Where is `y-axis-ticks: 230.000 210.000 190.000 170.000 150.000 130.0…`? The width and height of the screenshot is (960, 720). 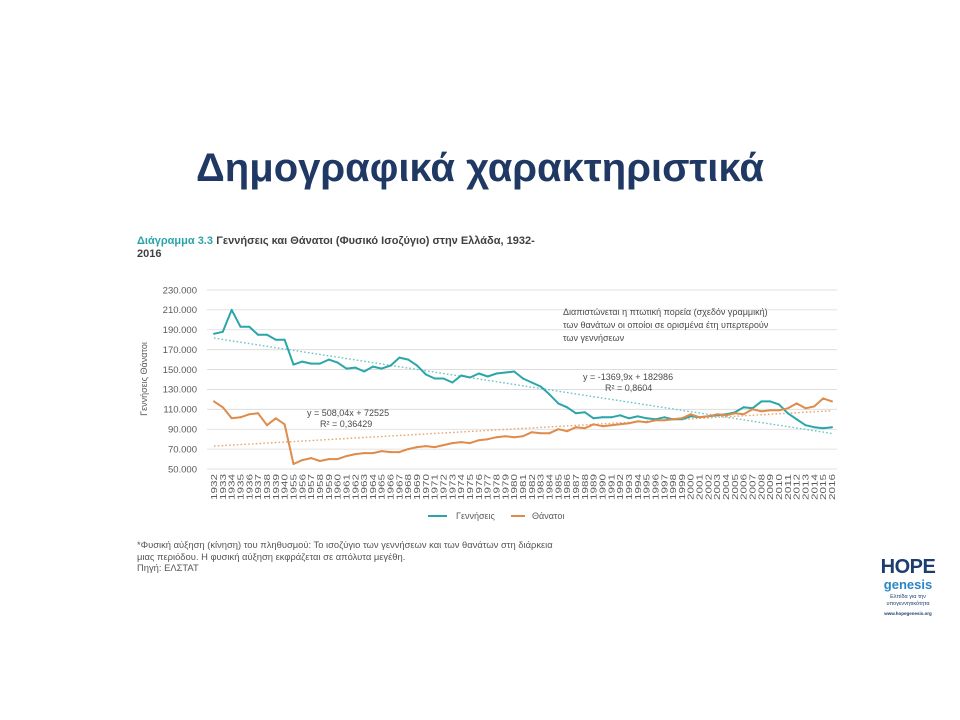
y-axis-ticks: 230.000 210.000 190.000 170.000 150.000 130.0… is located at coordinates (180, 380).